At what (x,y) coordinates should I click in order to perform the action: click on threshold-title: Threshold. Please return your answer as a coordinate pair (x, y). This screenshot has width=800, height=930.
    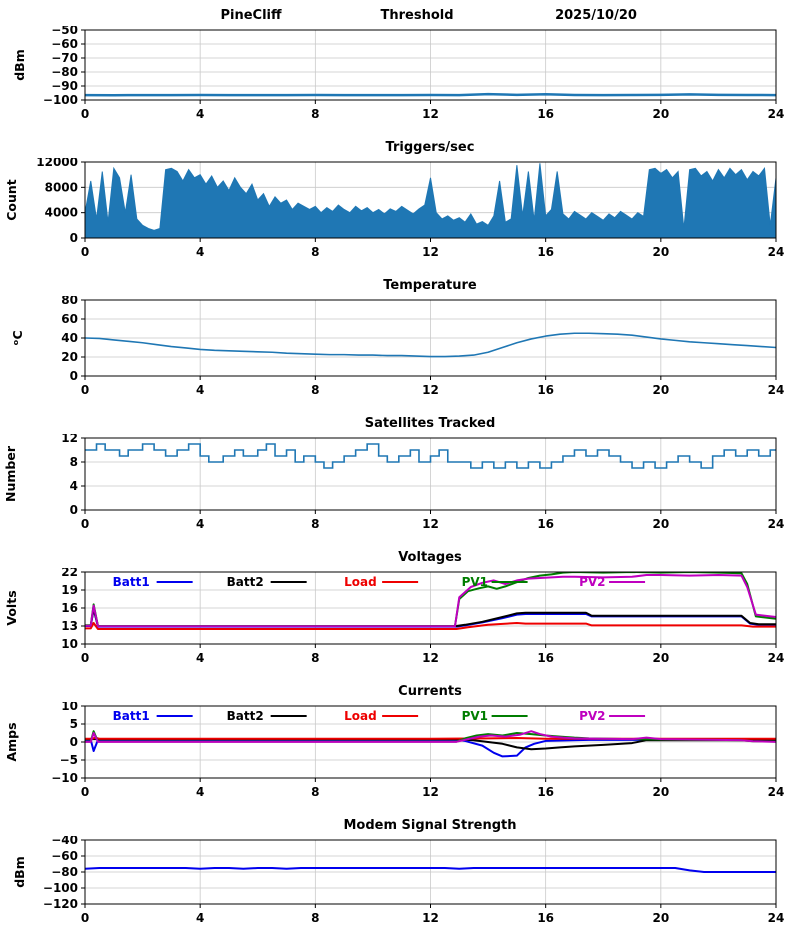
    Looking at the image, I should click on (417, 15).